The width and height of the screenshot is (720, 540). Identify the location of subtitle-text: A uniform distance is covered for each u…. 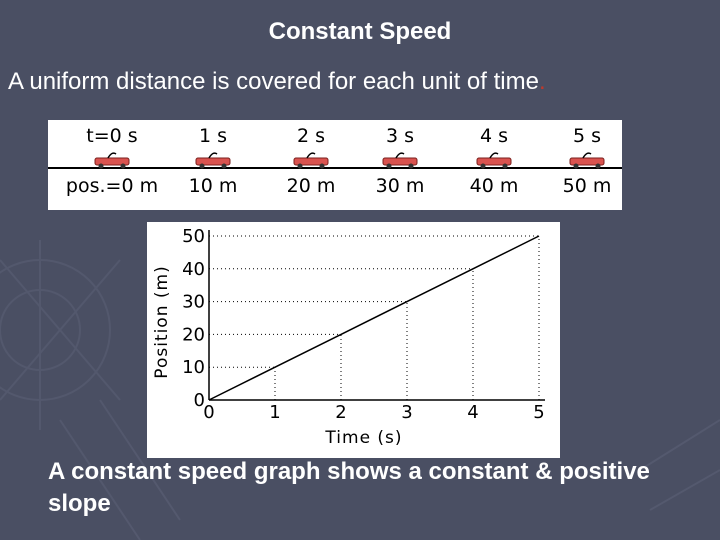
(273, 81).